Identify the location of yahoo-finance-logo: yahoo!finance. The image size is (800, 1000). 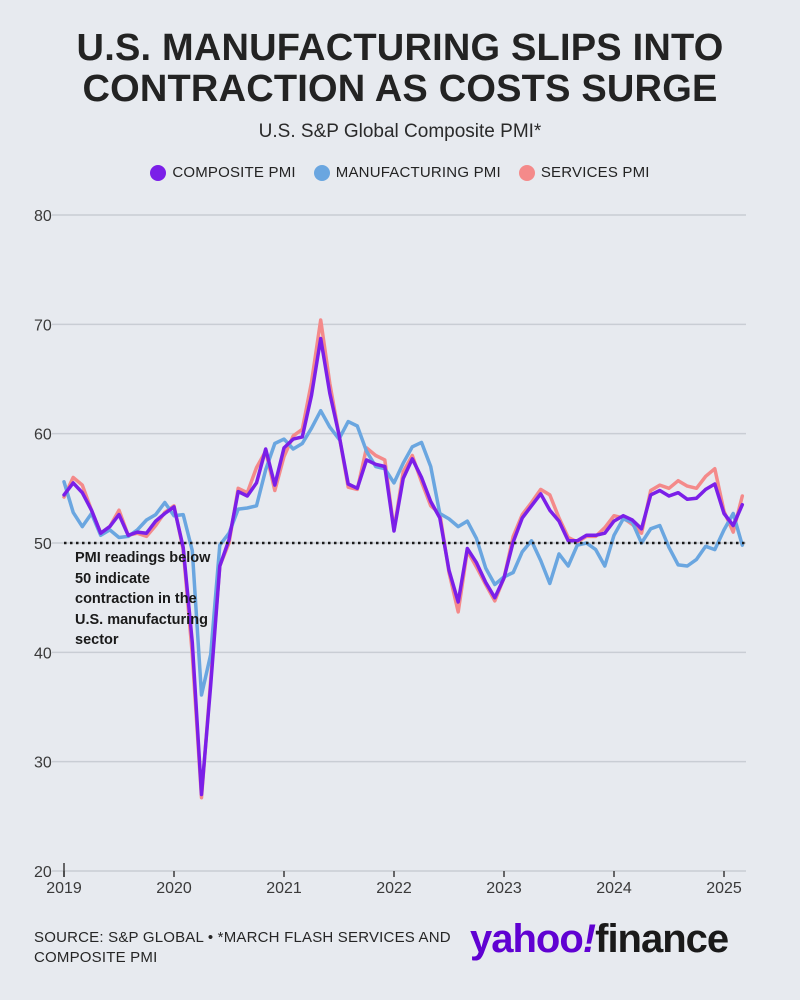
(599, 939).